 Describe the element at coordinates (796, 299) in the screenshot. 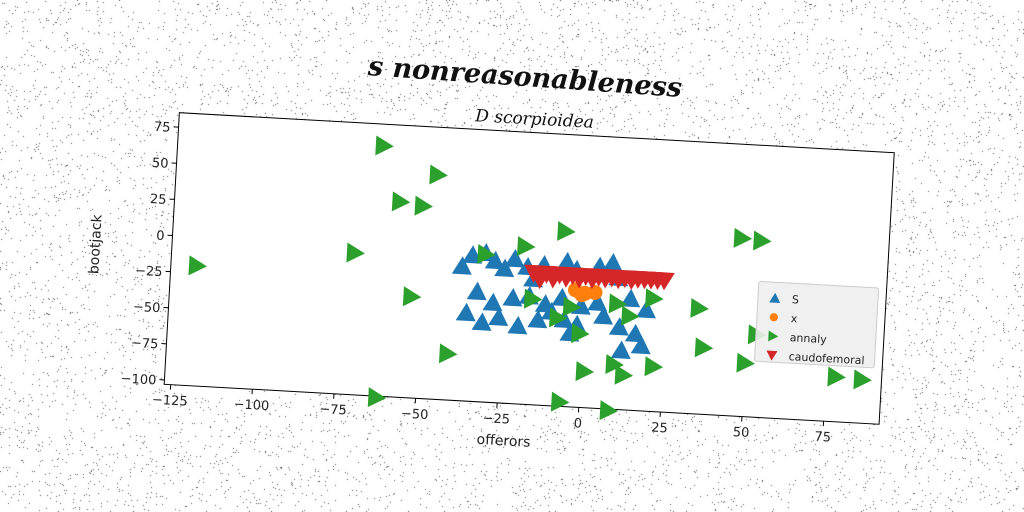

I see `legend-label-S: S` at that location.